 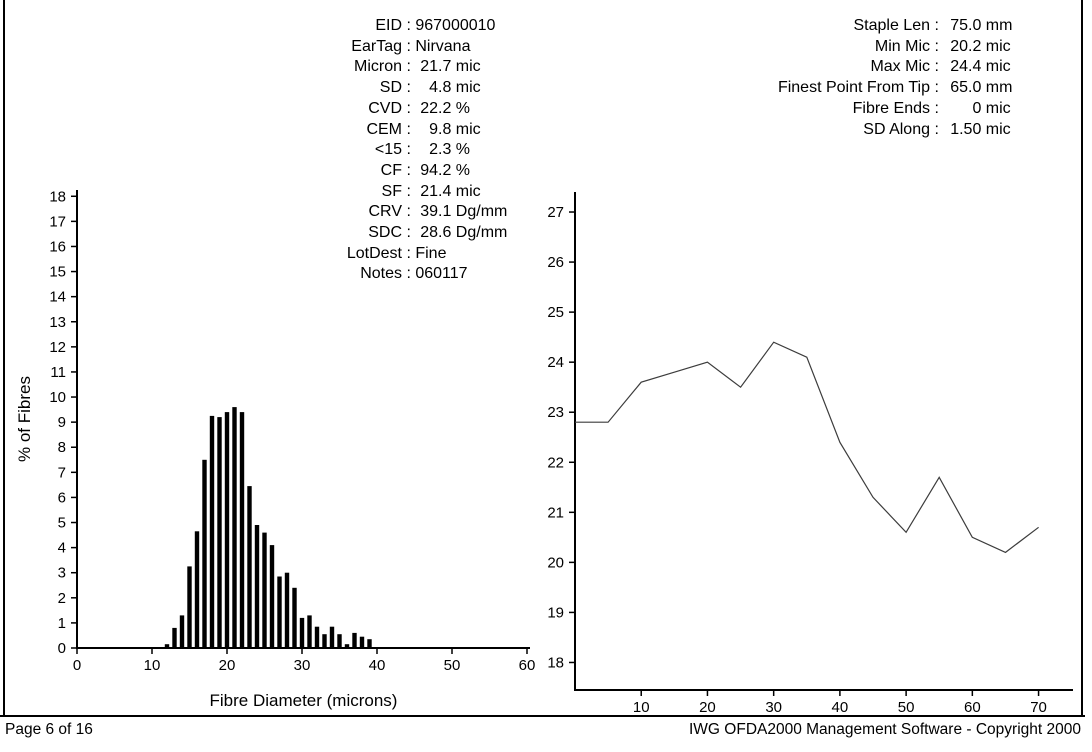 I want to click on info-row: SDC : 28.6 Dg/mm, so click(x=404, y=233).